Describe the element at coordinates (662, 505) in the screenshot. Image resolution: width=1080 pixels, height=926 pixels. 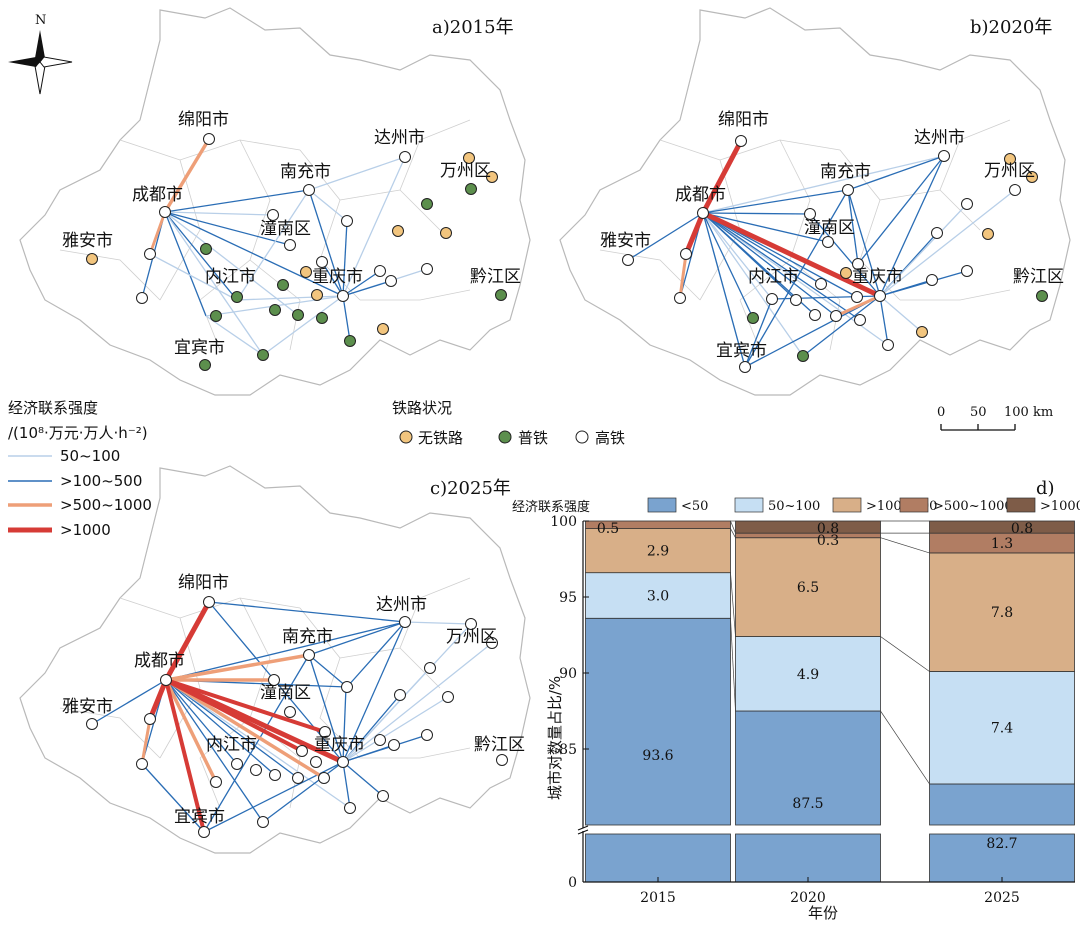
I see `legend-swatch` at that location.